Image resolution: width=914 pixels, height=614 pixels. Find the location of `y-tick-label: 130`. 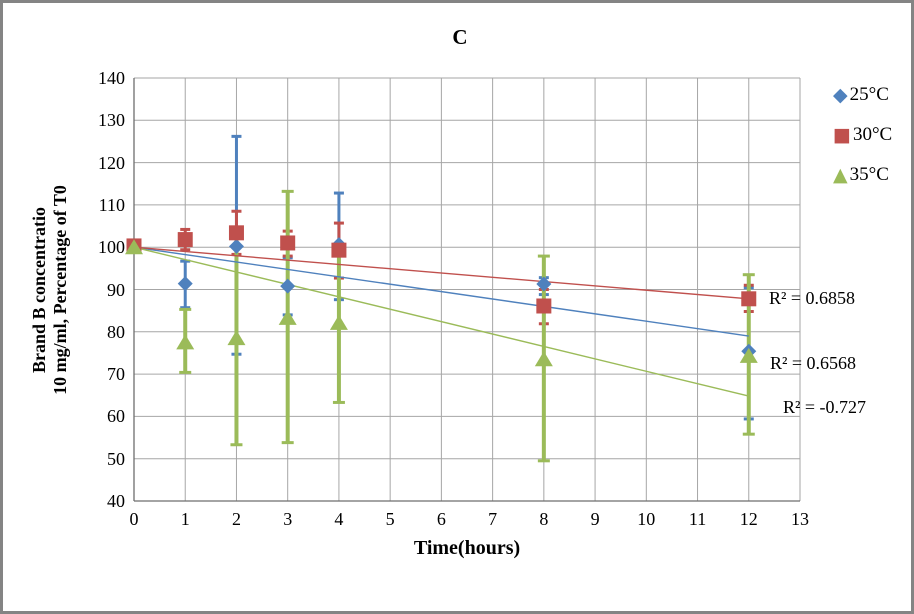

y-tick-label: 130 is located at coordinates (111, 120).